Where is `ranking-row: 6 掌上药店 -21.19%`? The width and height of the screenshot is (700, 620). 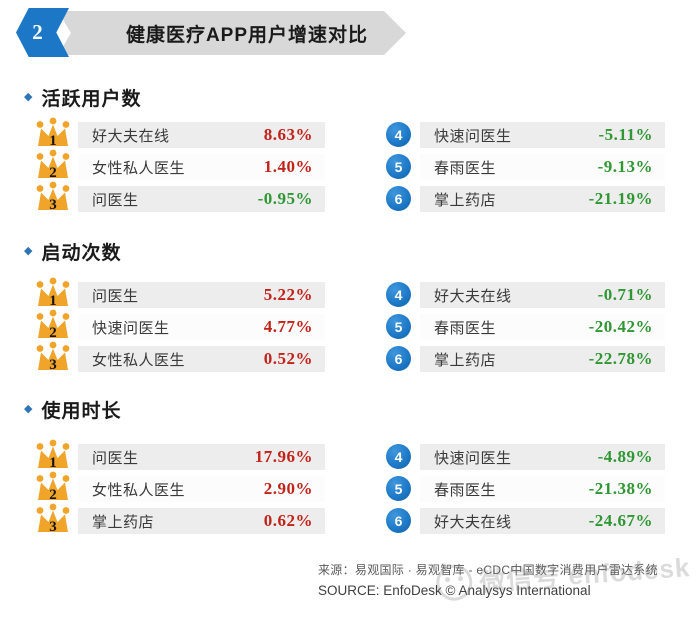
ranking-row: 6 掌上药店 -21.19% is located at coordinates (525, 199).